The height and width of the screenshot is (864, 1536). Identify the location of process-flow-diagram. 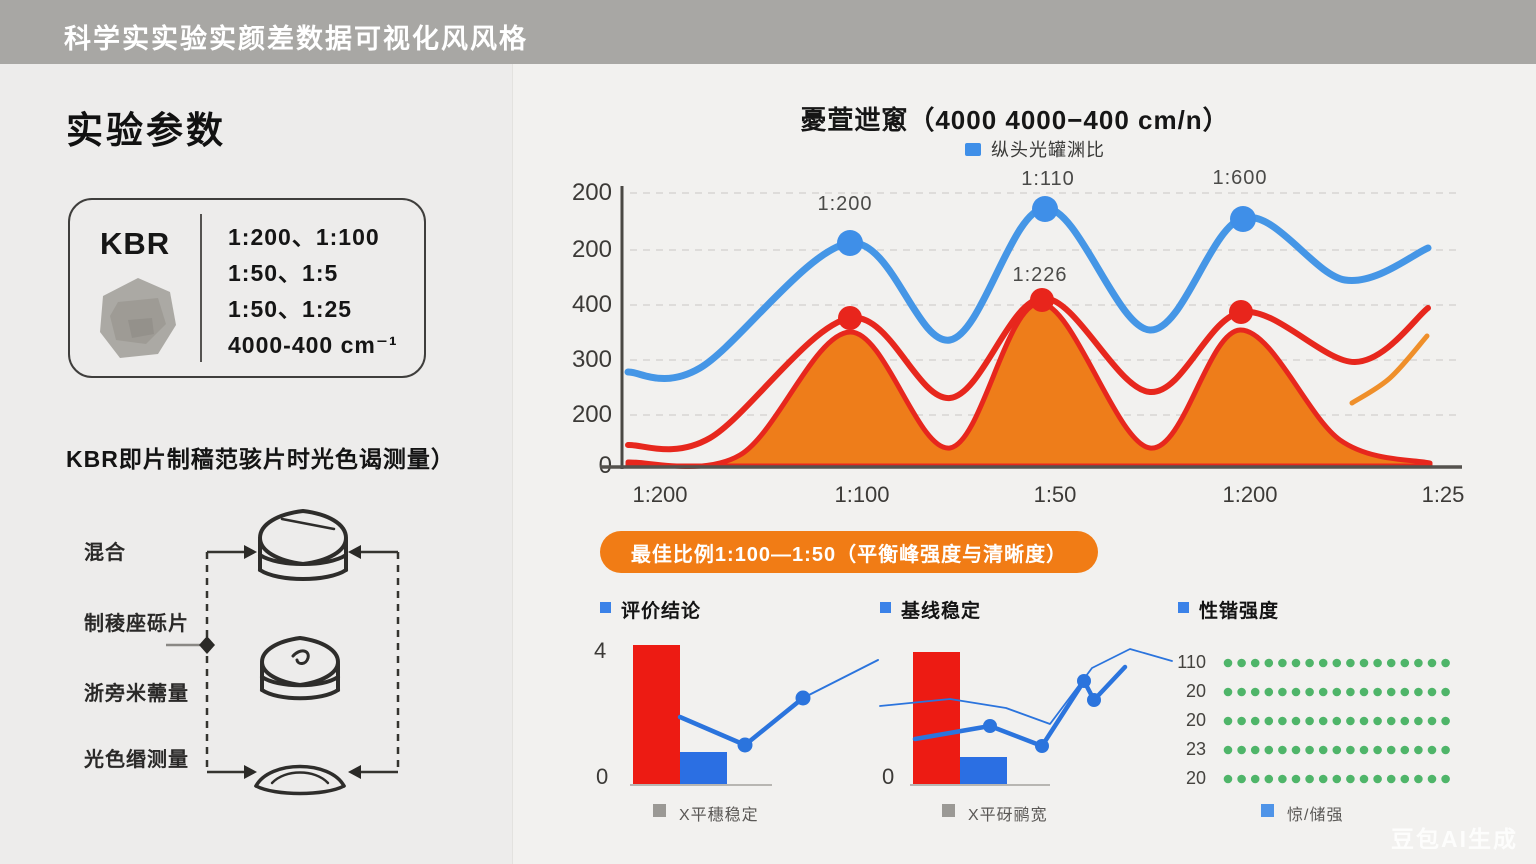
(283, 652).